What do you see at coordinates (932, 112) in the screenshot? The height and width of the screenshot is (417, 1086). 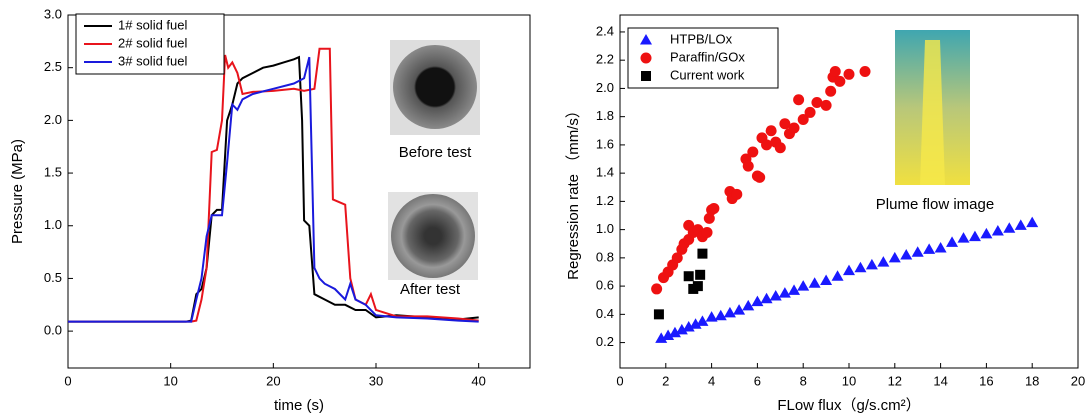 I see `plume-core` at bounding box center [932, 112].